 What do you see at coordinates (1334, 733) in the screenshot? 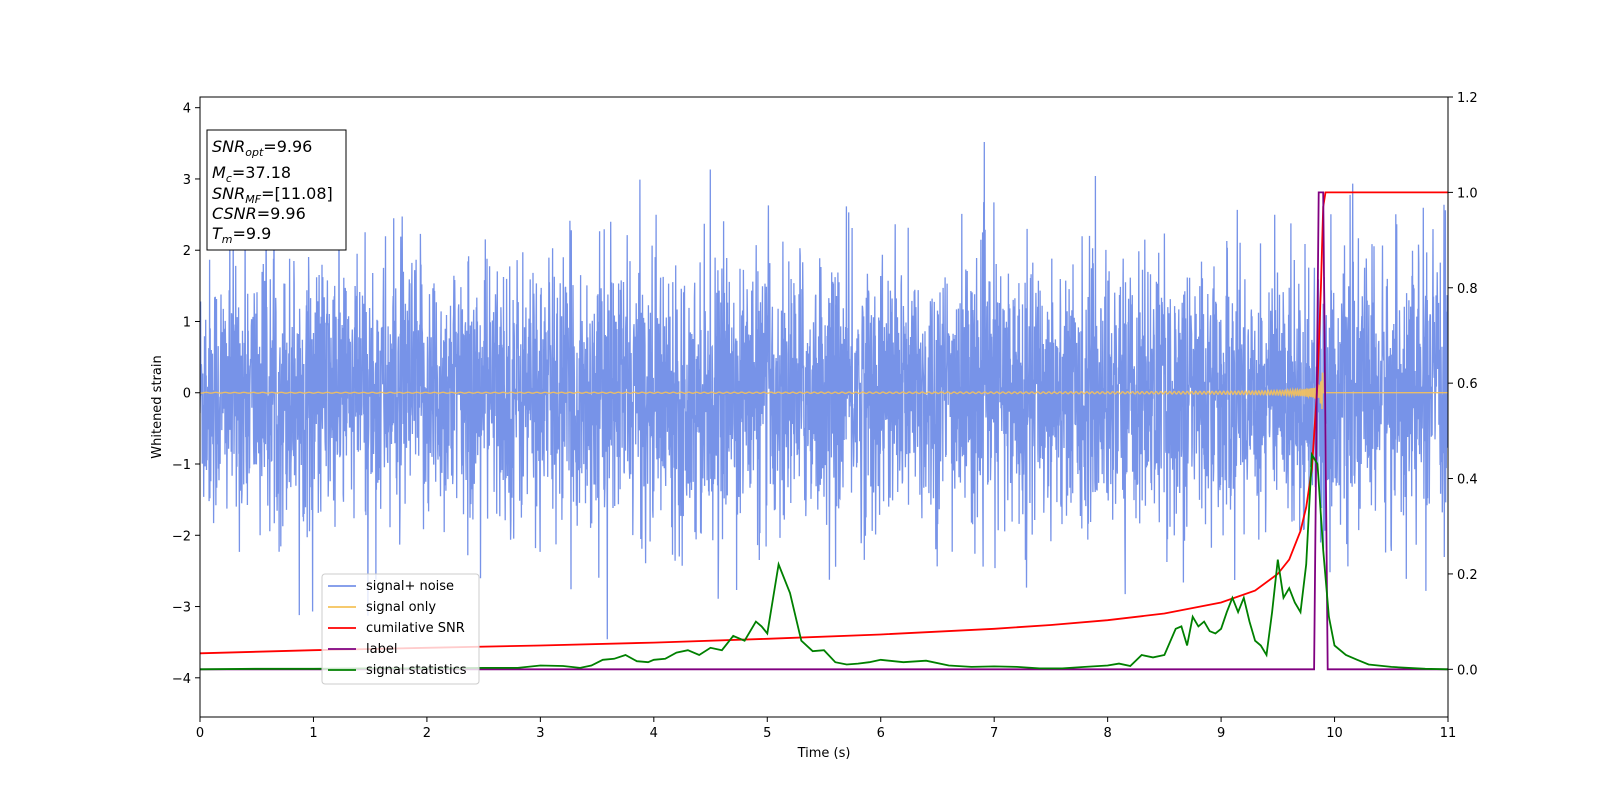
I see `x-tick-label: 10` at bounding box center [1334, 733].